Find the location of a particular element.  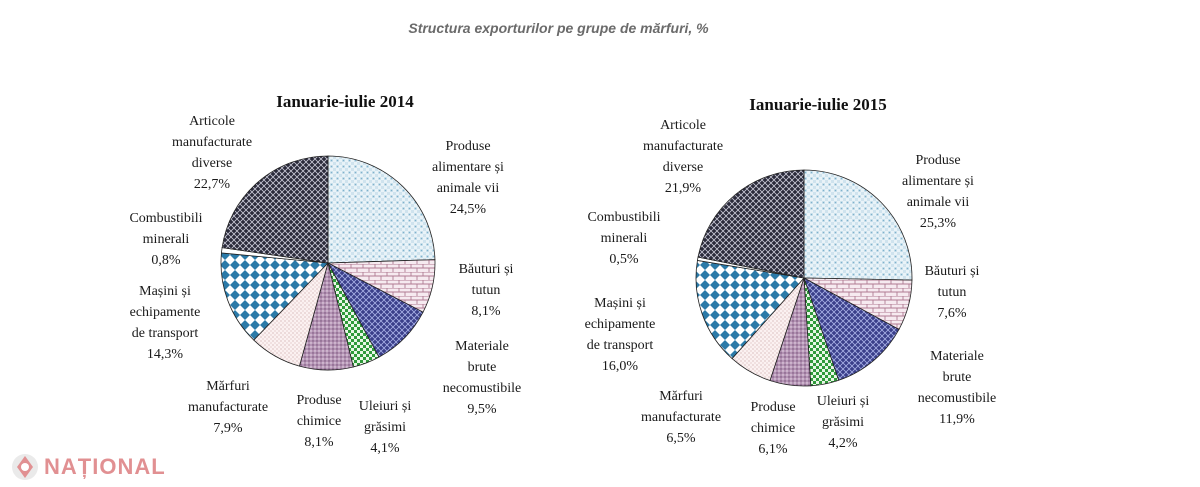

slice-label: Uleiuri și grăsimi 4,1% is located at coordinates (385, 427).